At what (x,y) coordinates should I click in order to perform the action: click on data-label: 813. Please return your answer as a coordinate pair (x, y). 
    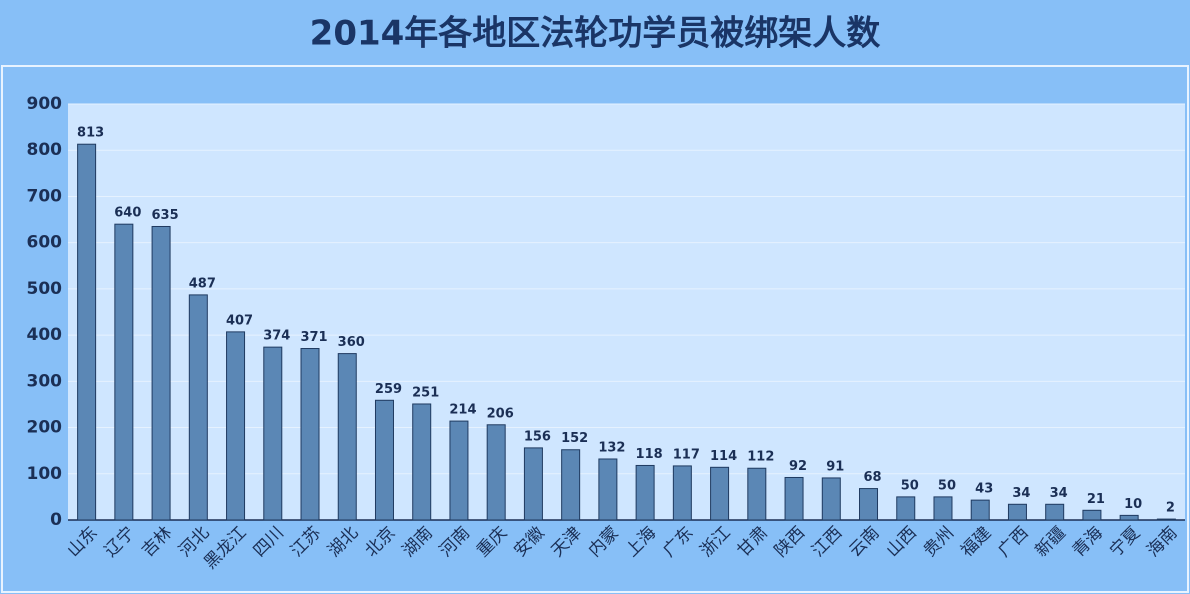
    Looking at the image, I should click on (90, 133).